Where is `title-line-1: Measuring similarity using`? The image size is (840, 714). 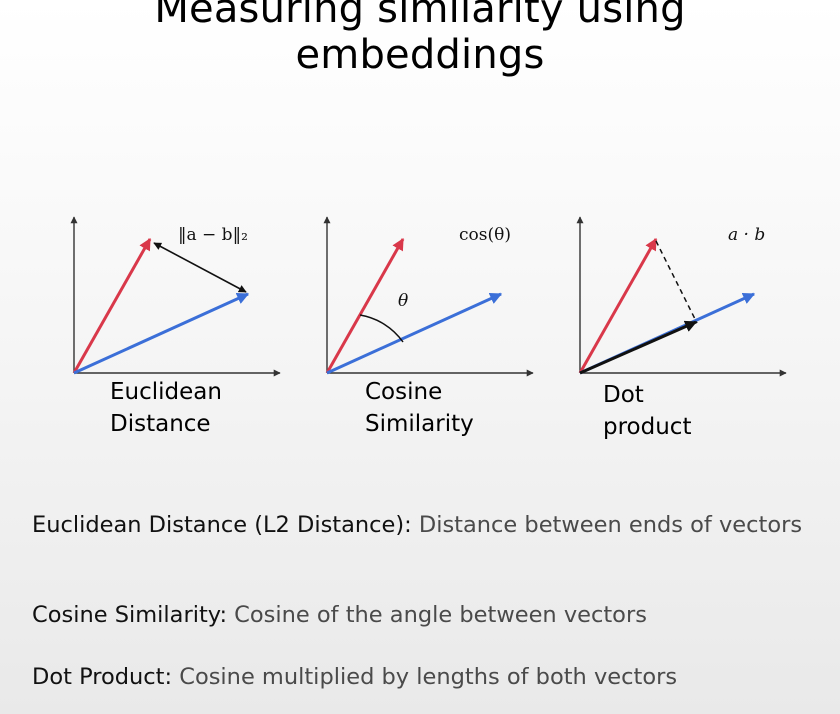 title-line-1: Measuring similarity using is located at coordinates (420, 16).